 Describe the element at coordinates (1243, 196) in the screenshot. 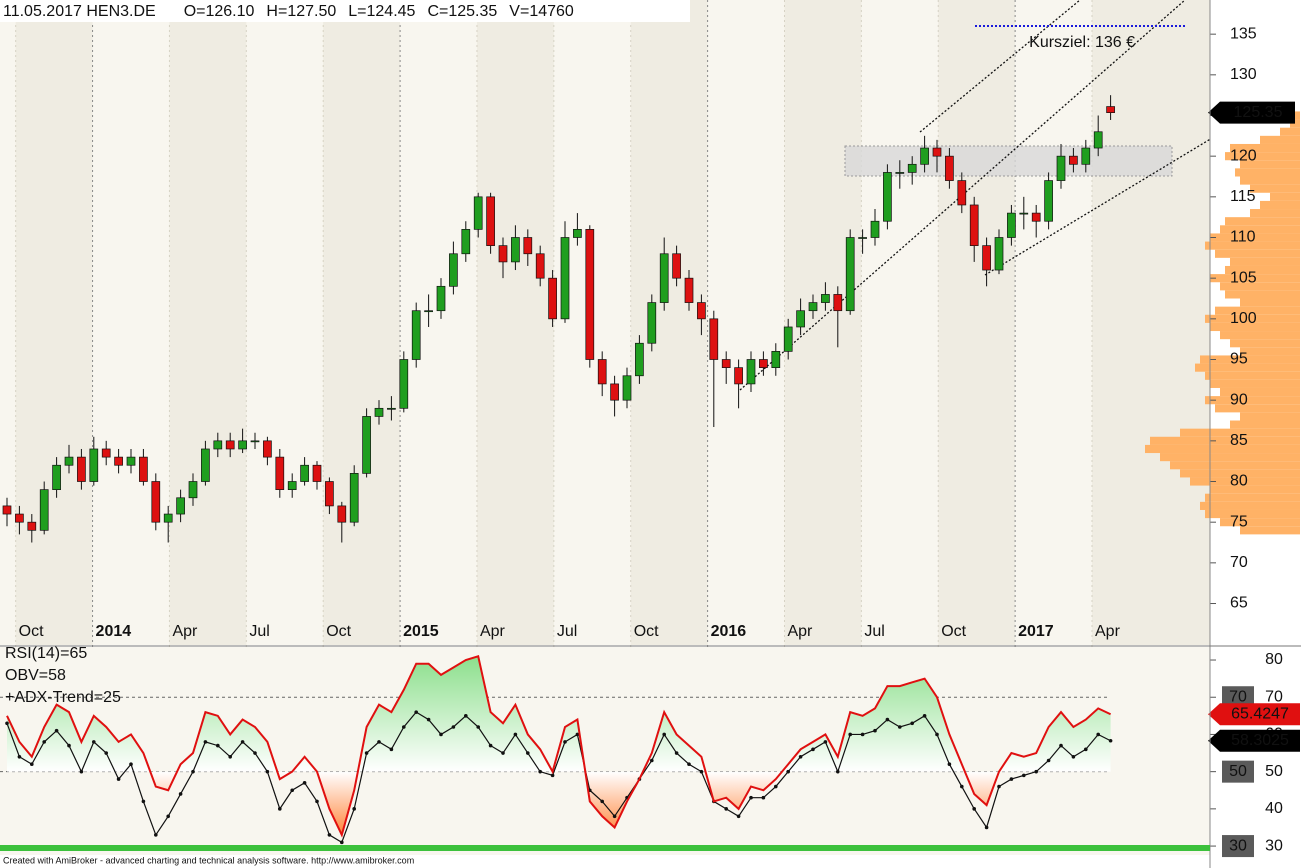

I see `y-tick-label: 115` at that location.